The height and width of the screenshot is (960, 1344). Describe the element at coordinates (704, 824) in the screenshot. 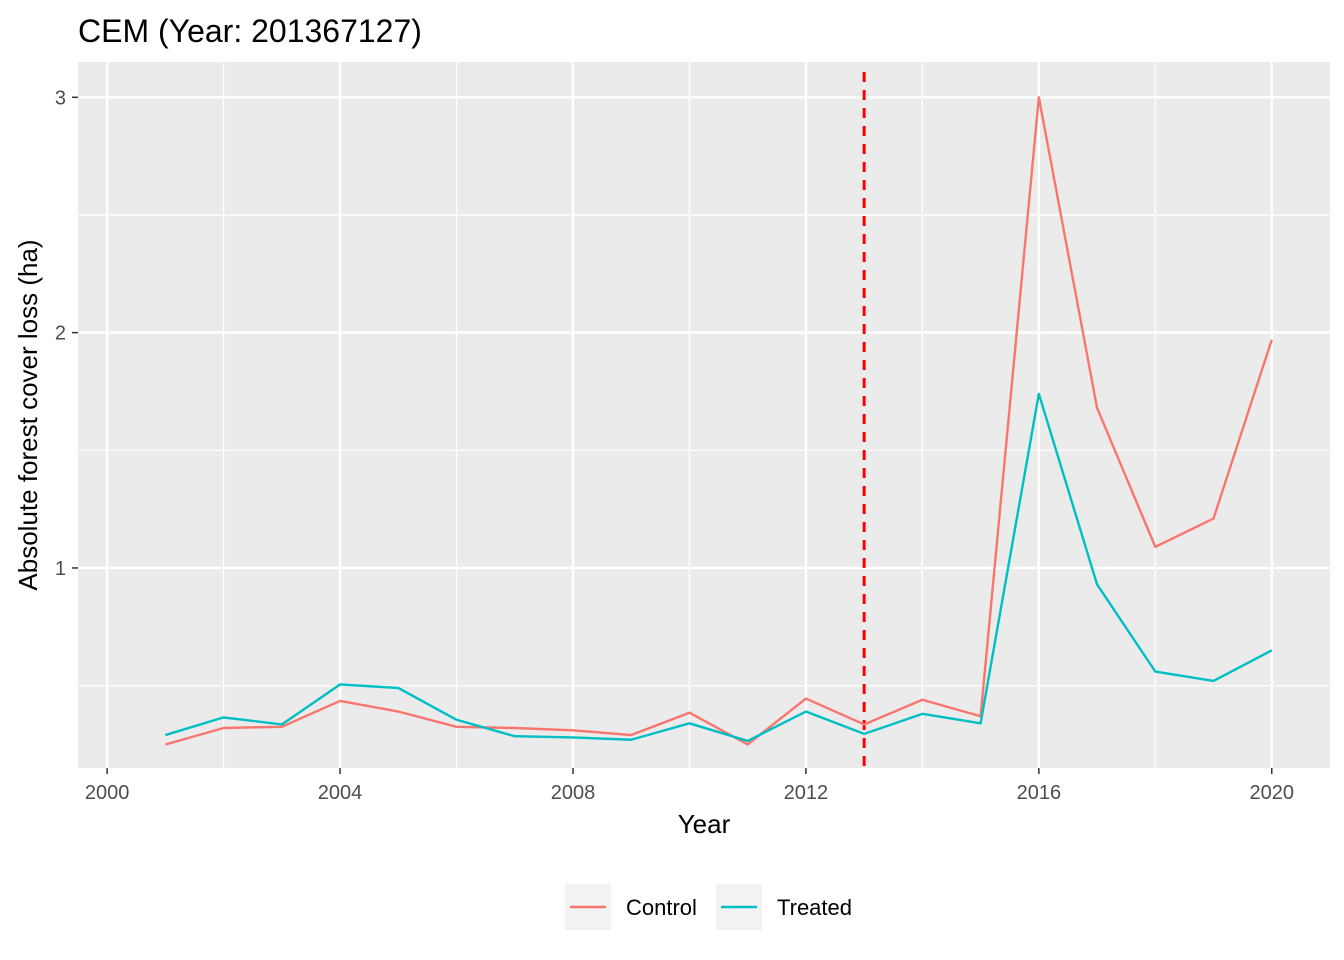

I see `x-axis-title: Year` at that location.